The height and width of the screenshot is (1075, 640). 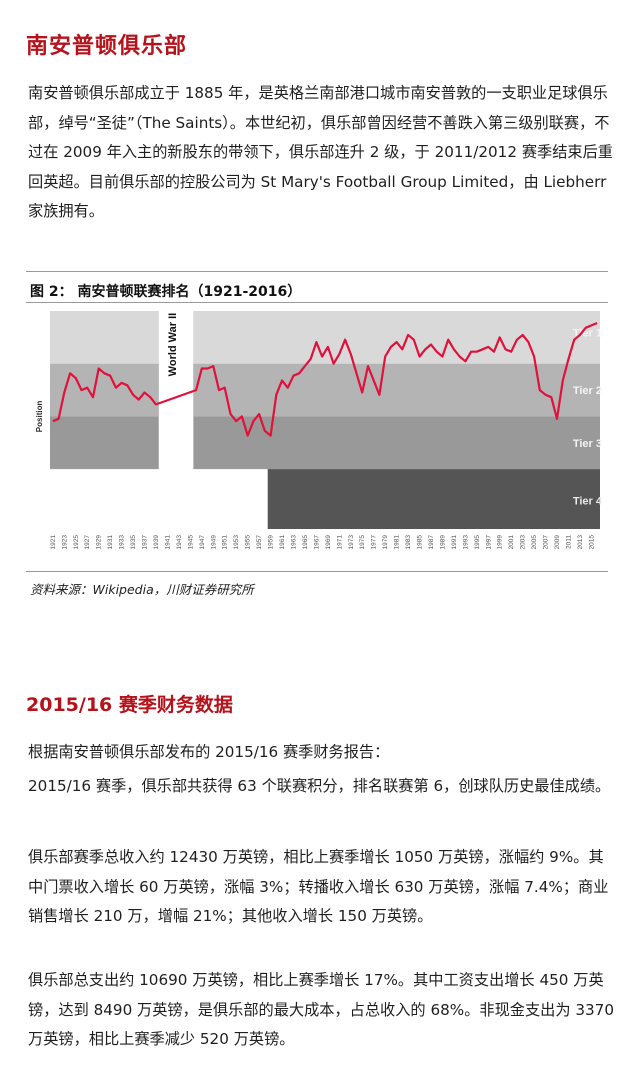 I want to click on x-tick-label: 1987, so click(x=431, y=542).